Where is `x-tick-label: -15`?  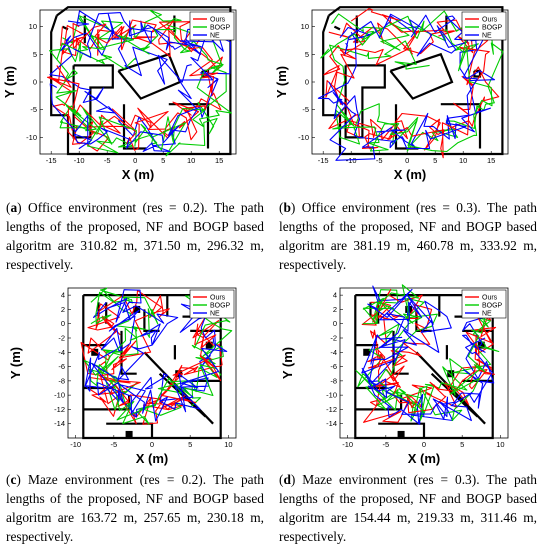 x-tick-label: -15 is located at coordinates (51, 160).